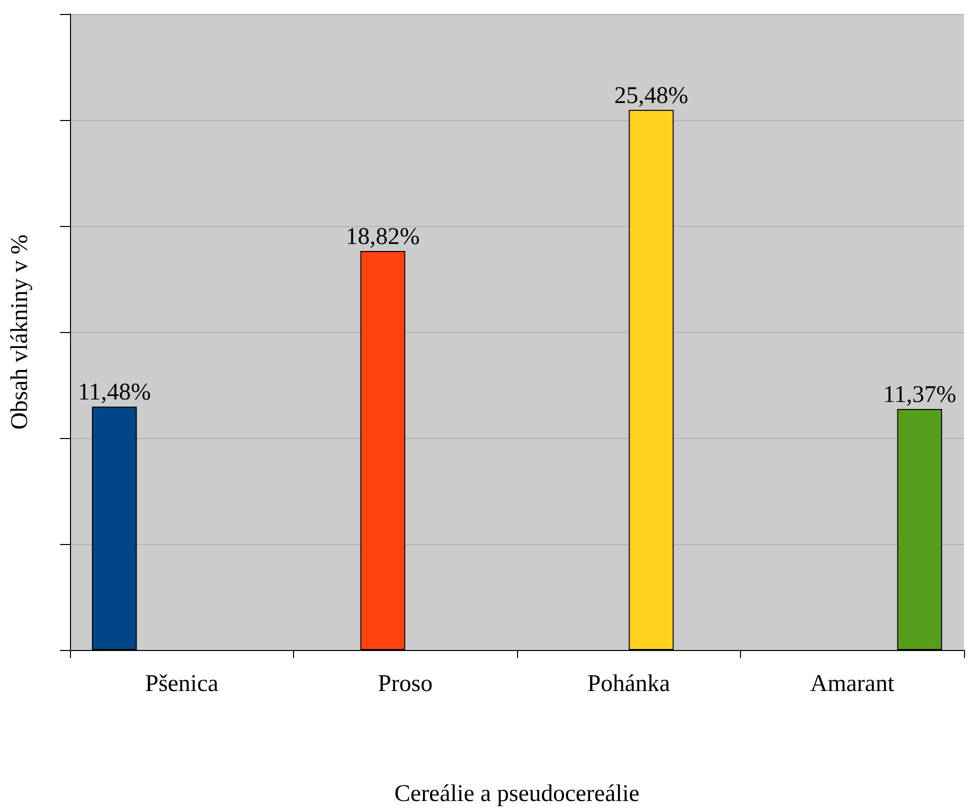  What do you see at coordinates (383, 237) in the screenshot?
I see `data-label: 18,82%` at bounding box center [383, 237].